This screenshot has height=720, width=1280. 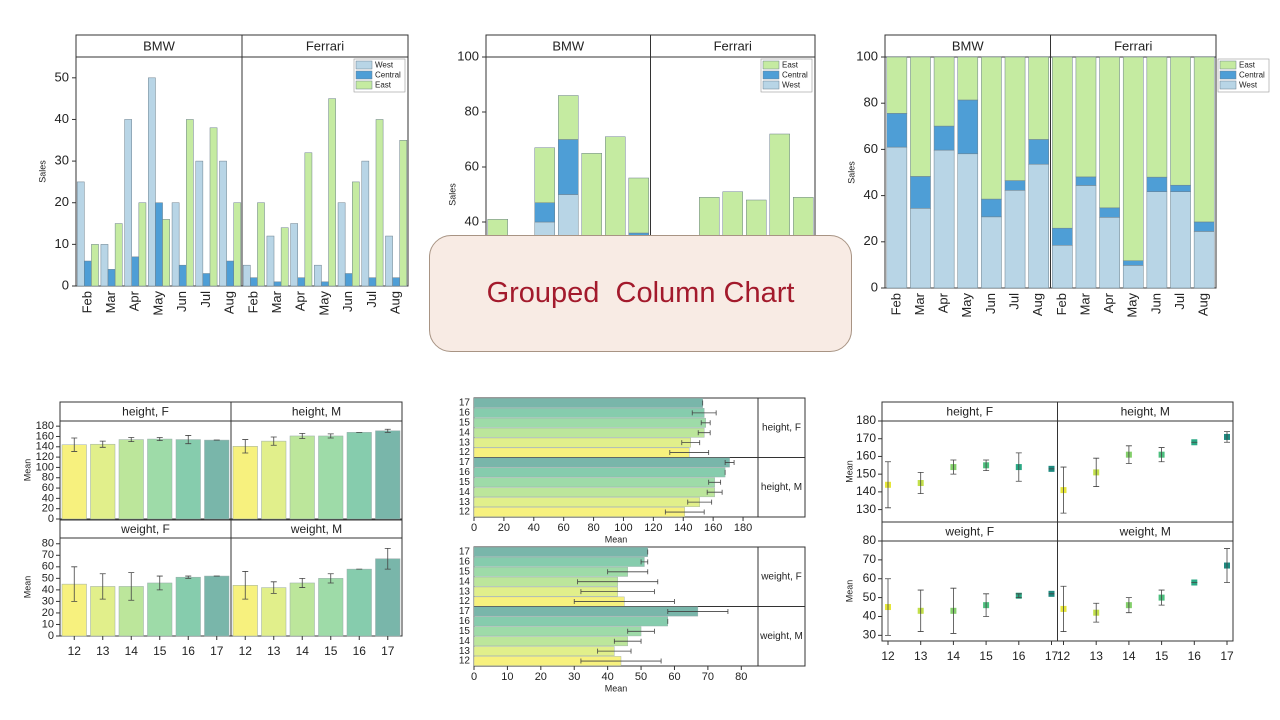 What do you see at coordinates (866, 473) in the screenshot?
I see `y-tick-label: 150` at bounding box center [866, 473].